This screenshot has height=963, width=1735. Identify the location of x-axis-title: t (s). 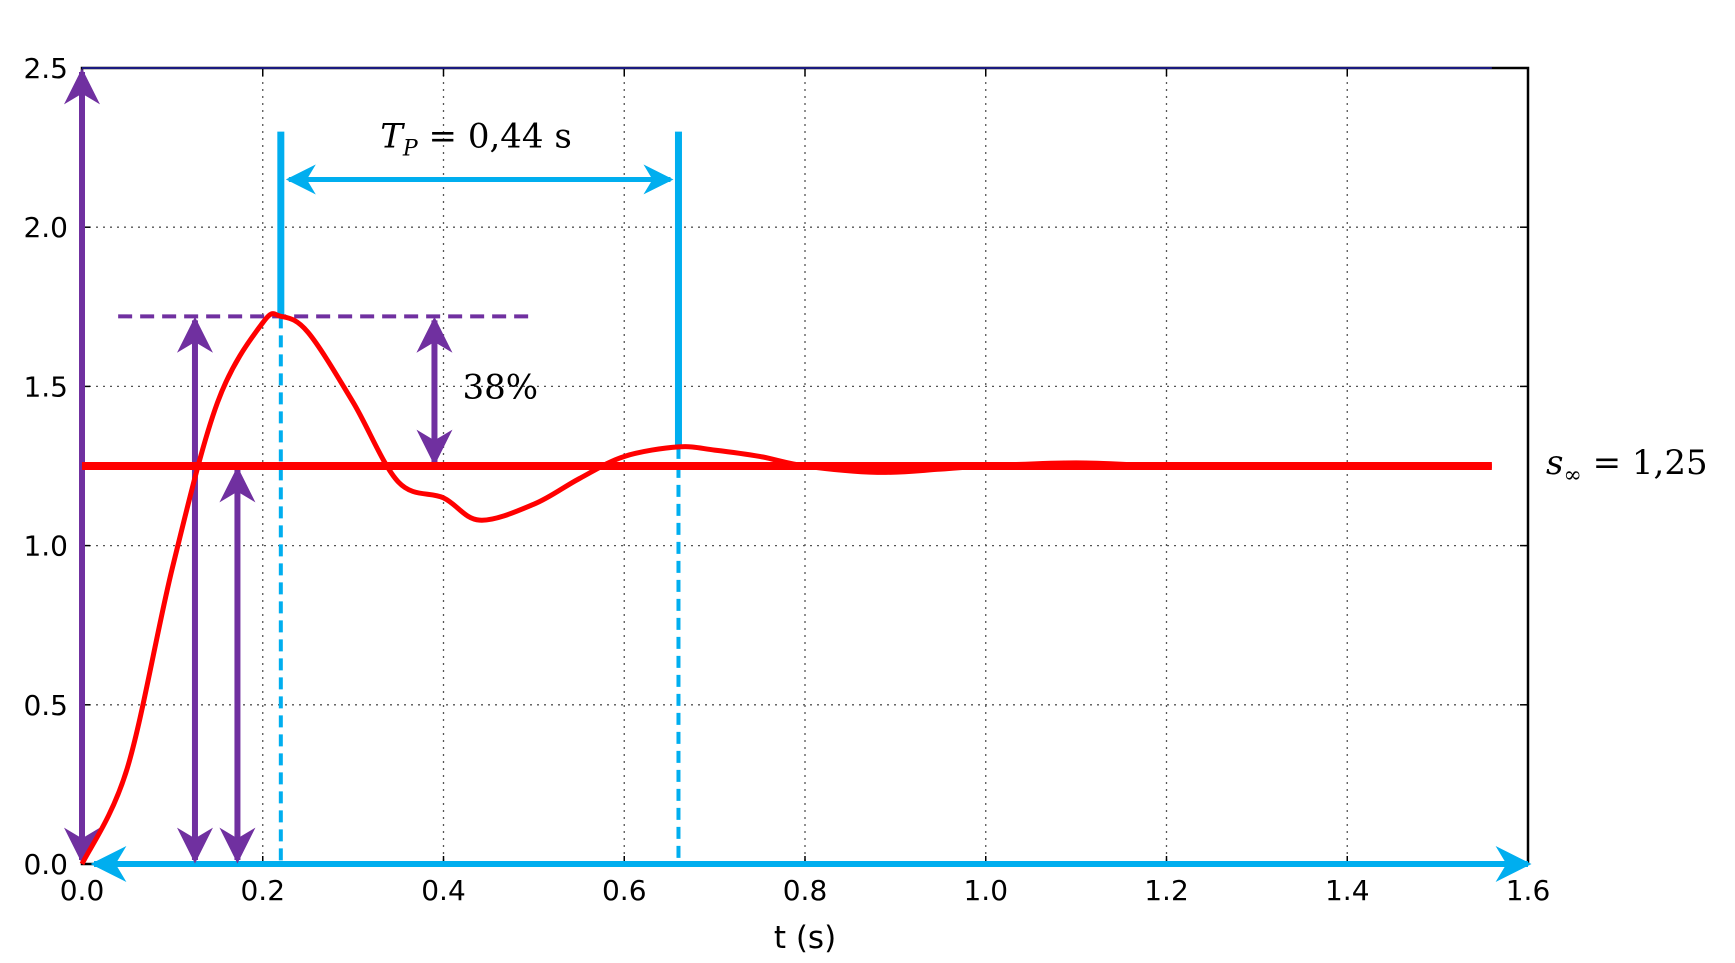
(805, 938).